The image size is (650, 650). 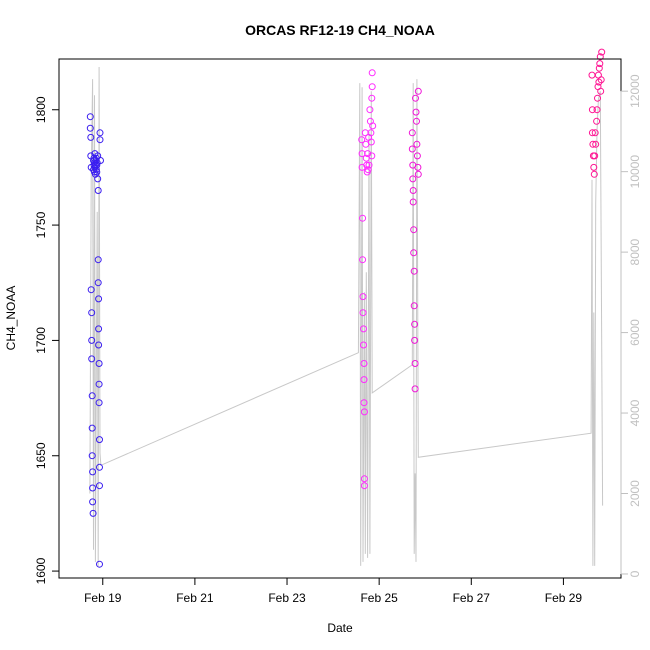 I want to click on x-axis-label: Date, so click(x=340, y=628).